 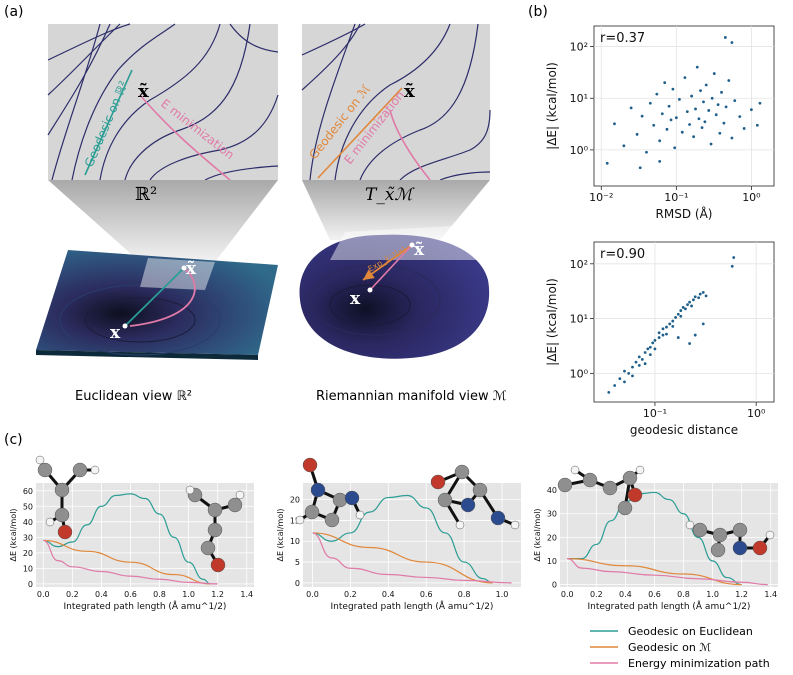 I want to click on y-tick-label: 60, so click(x=28, y=491).